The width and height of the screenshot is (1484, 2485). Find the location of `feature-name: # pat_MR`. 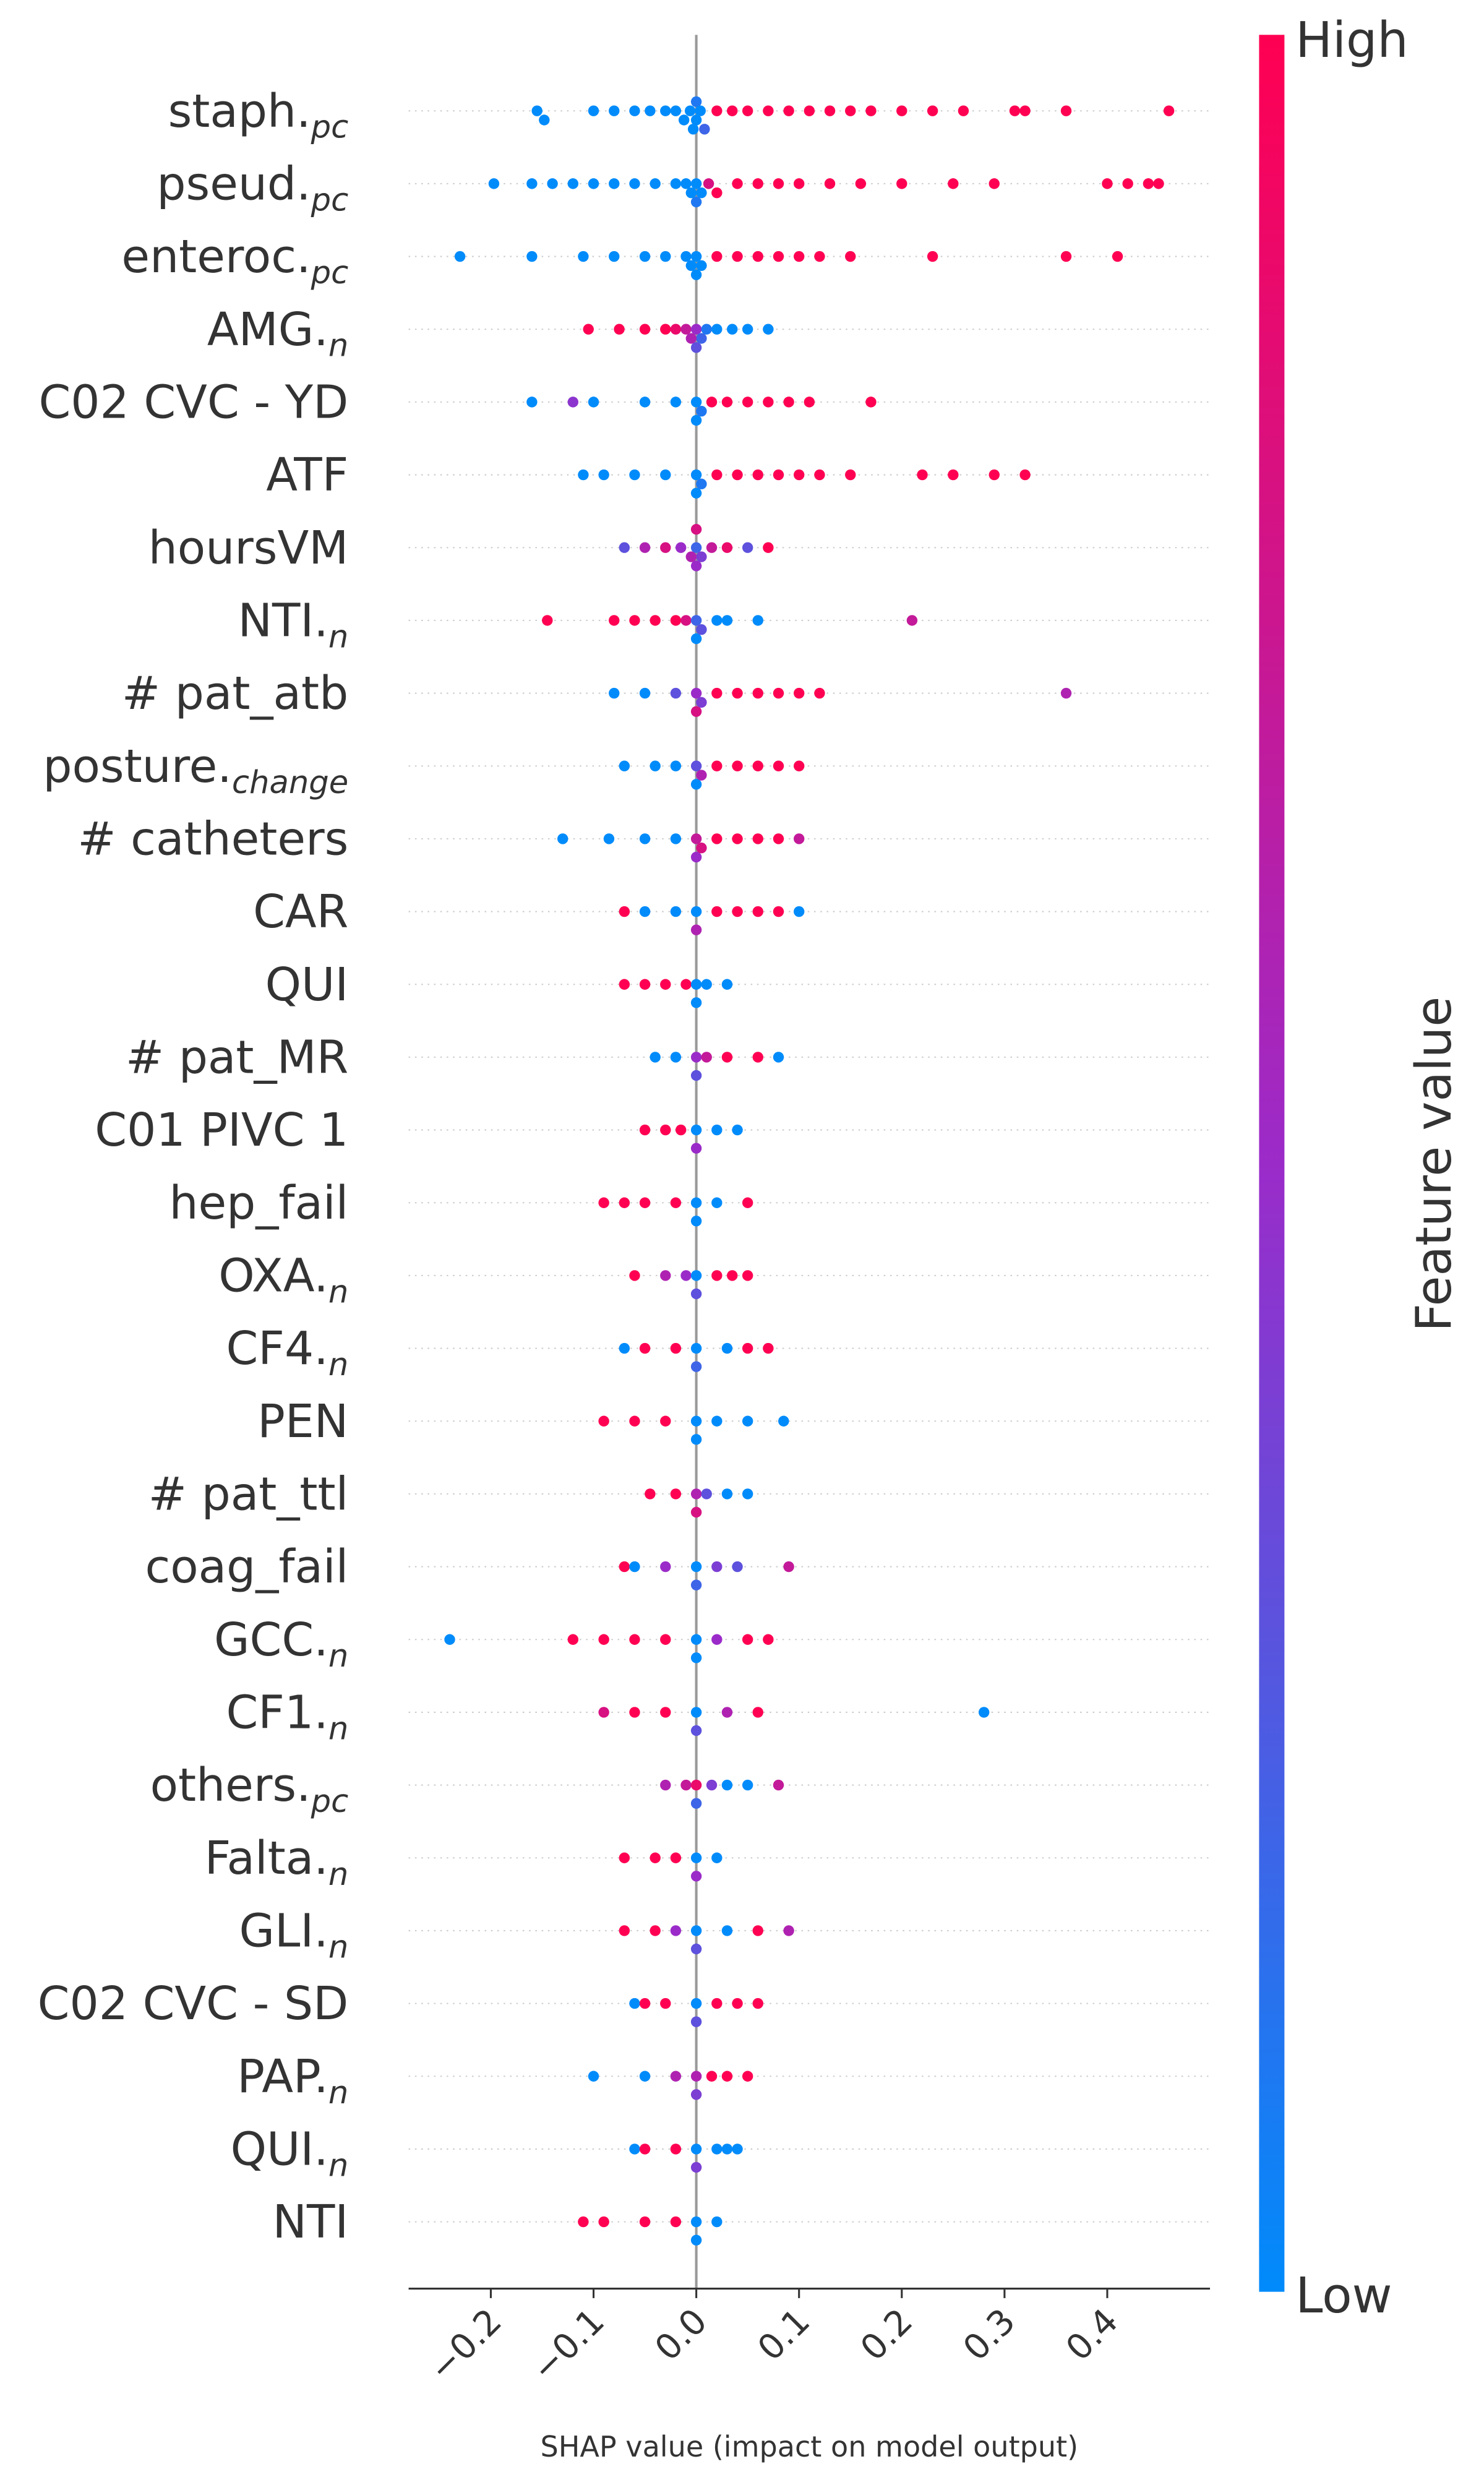

feature-name: # pat_MR is located at coordinates (237, 1057).